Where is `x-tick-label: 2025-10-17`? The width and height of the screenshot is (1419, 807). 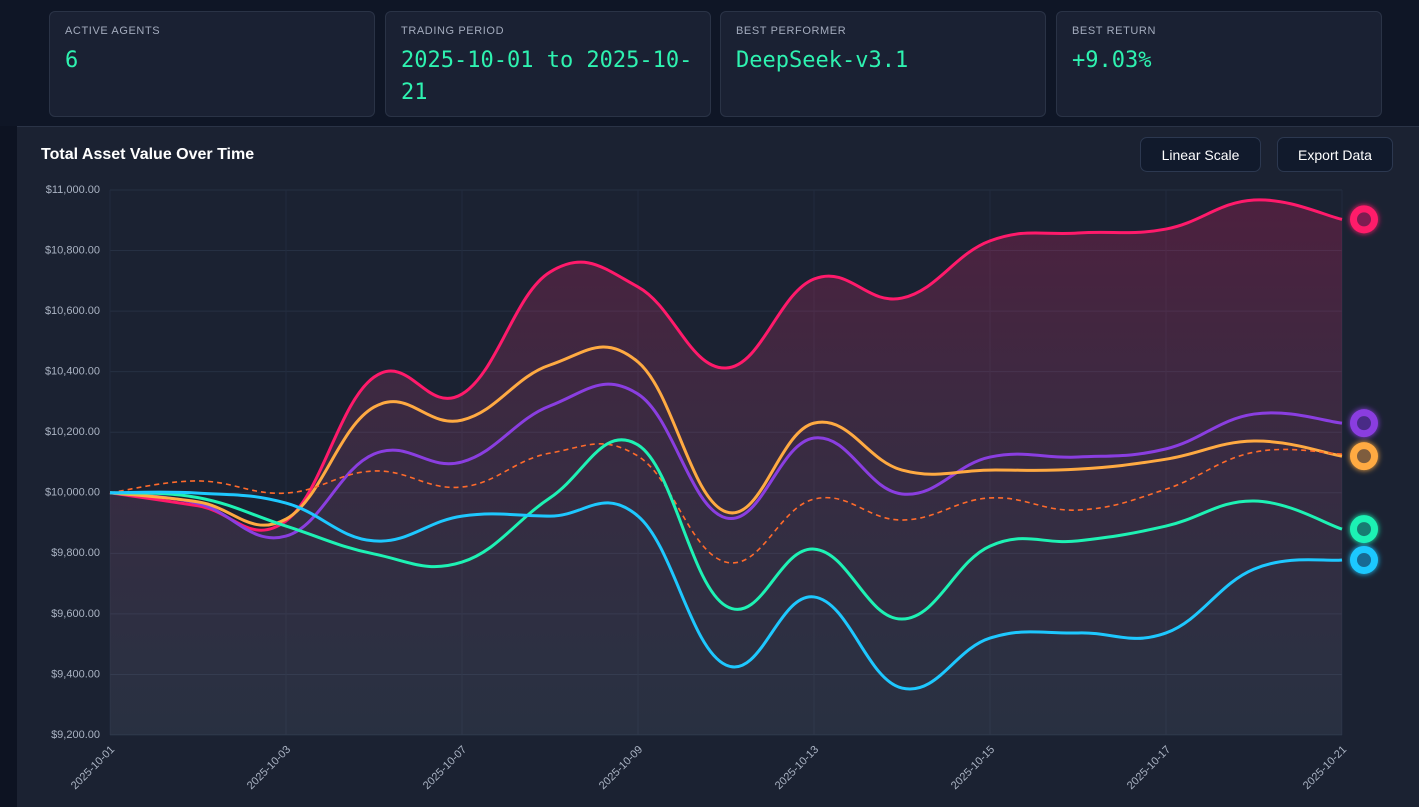 x-tick-label: 2025-10-17 is located at coordinates (1149, 768).